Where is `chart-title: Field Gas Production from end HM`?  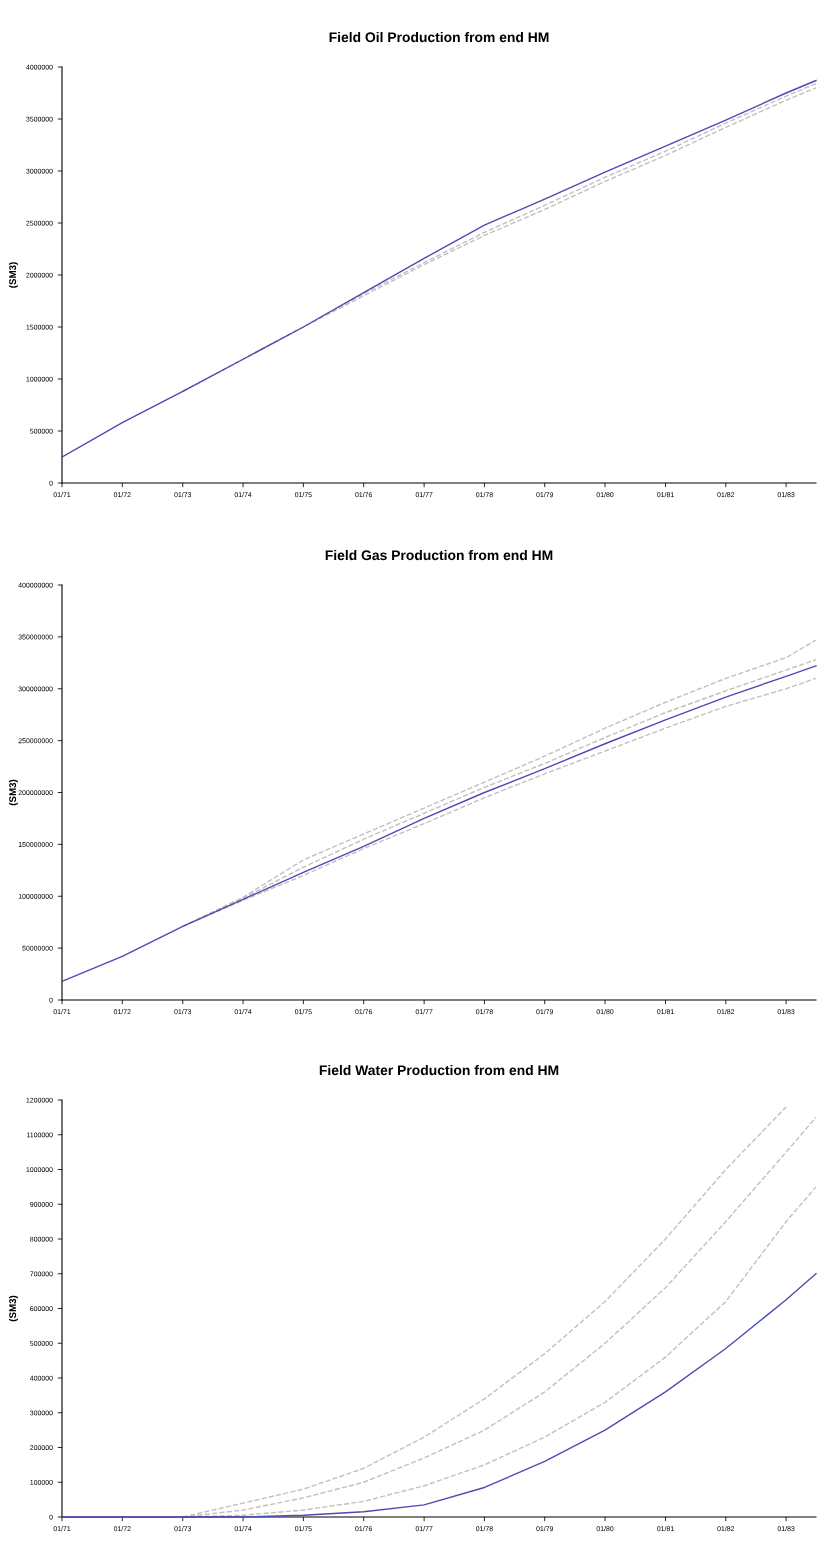
chart-title: Field Gas Production from end HM is located at coordinates (439, 555).